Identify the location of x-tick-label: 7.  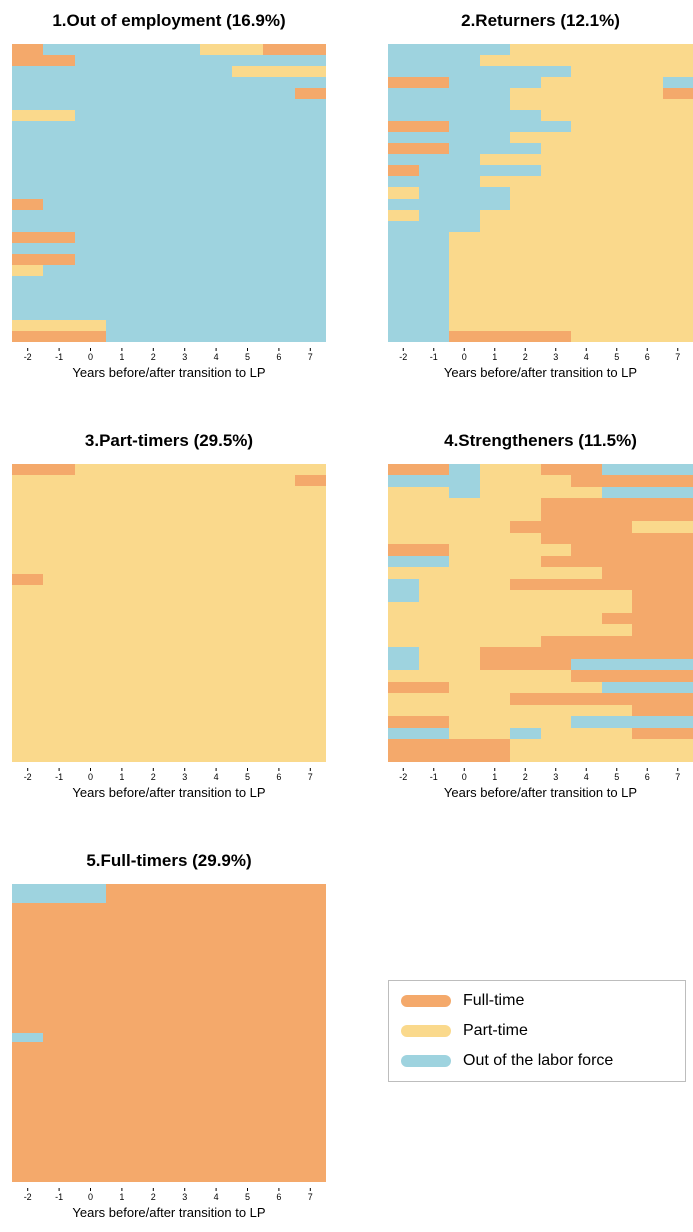
(677, 777).